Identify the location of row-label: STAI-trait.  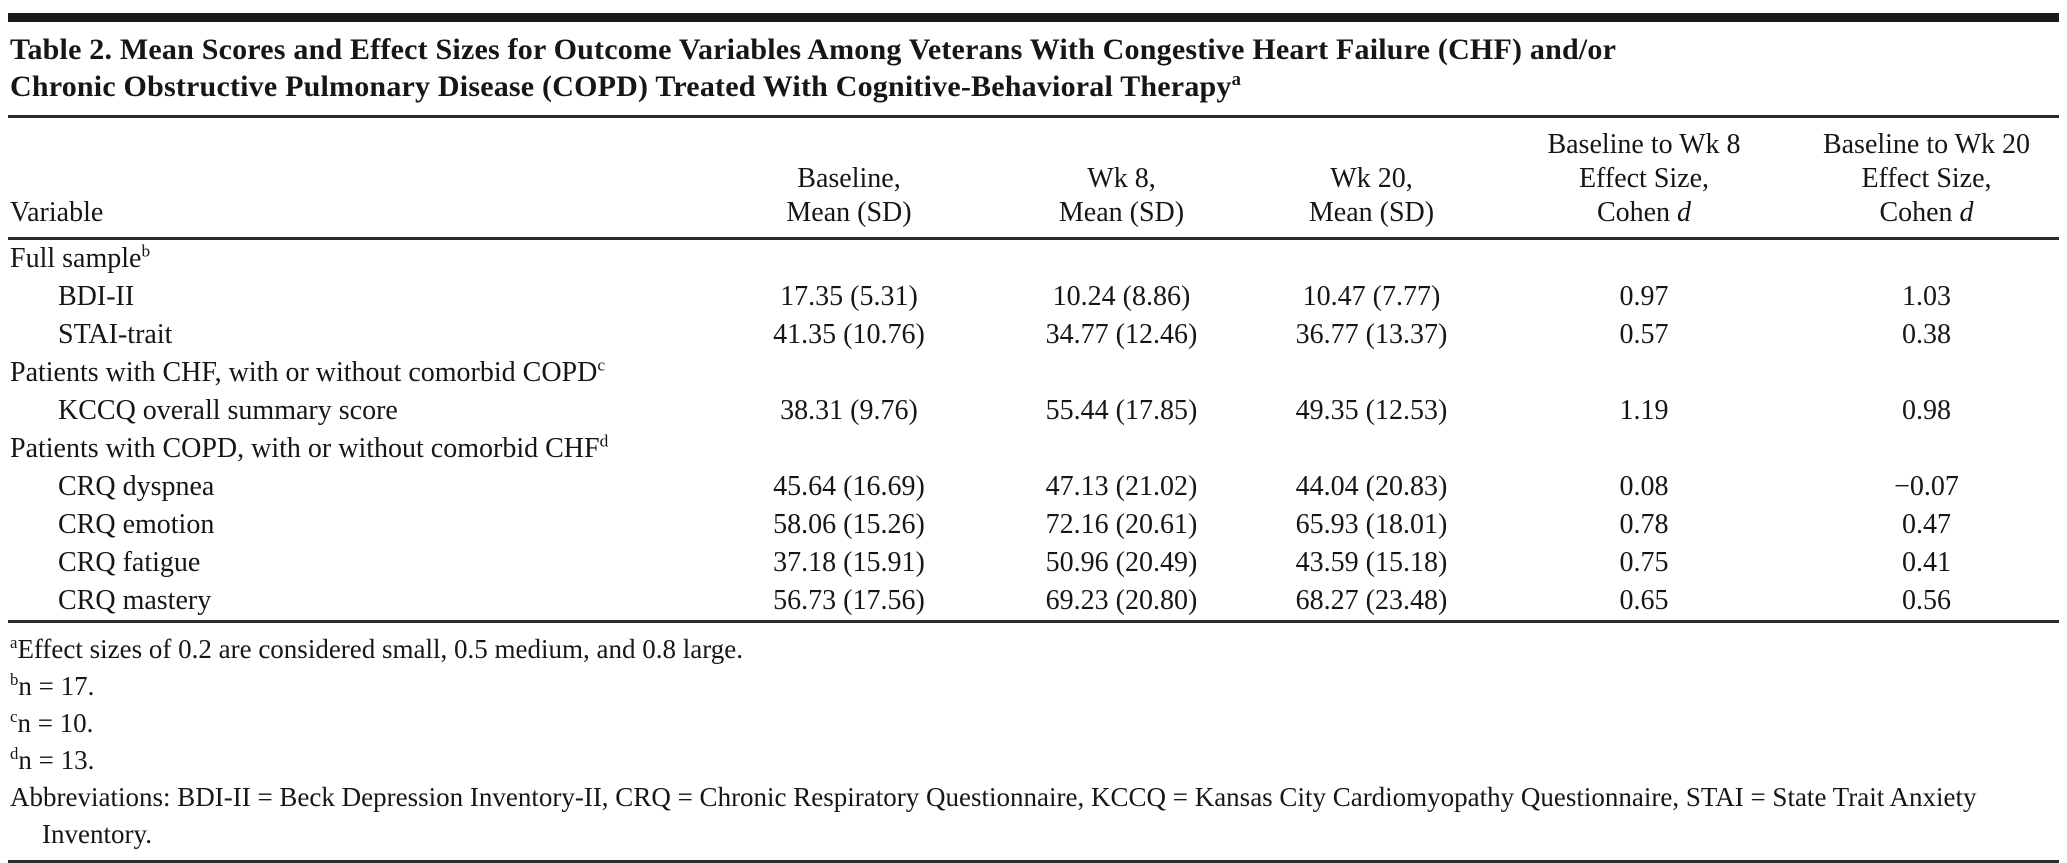
(115, 334).